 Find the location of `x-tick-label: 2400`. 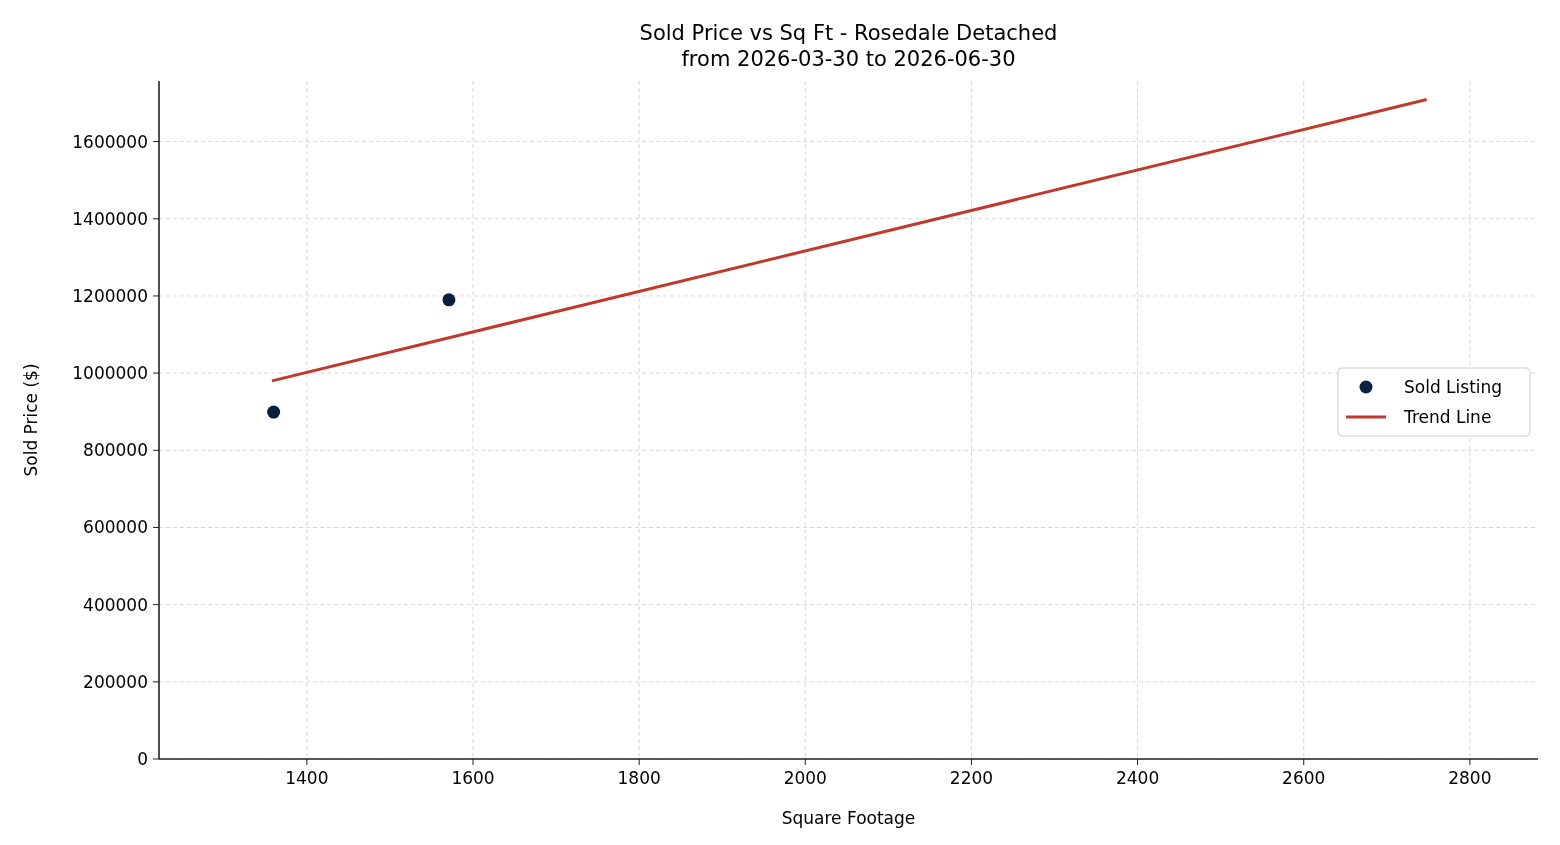

x-tick-label: 2400 is located at coordinates (1137, 778).